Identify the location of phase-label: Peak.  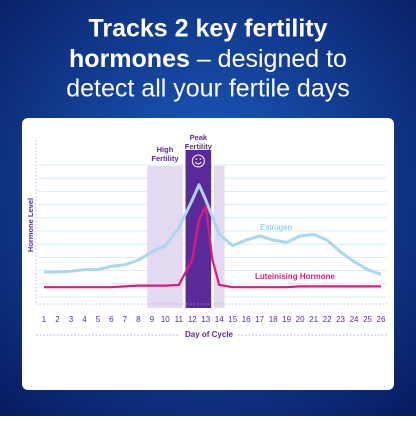
(199, 137).